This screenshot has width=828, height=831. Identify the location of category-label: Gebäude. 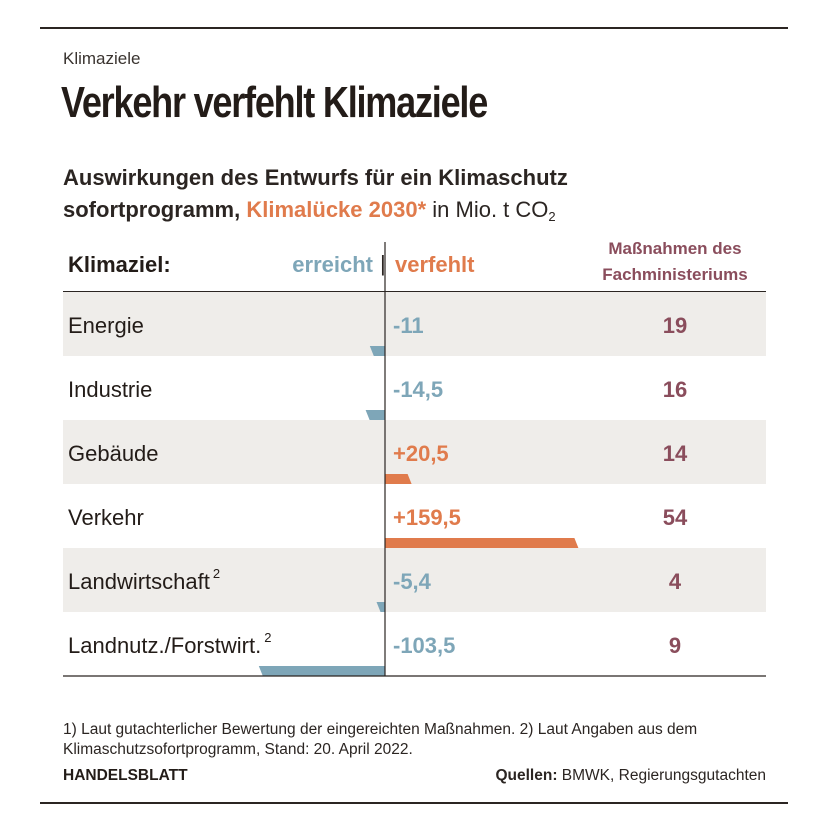
(113, 453).